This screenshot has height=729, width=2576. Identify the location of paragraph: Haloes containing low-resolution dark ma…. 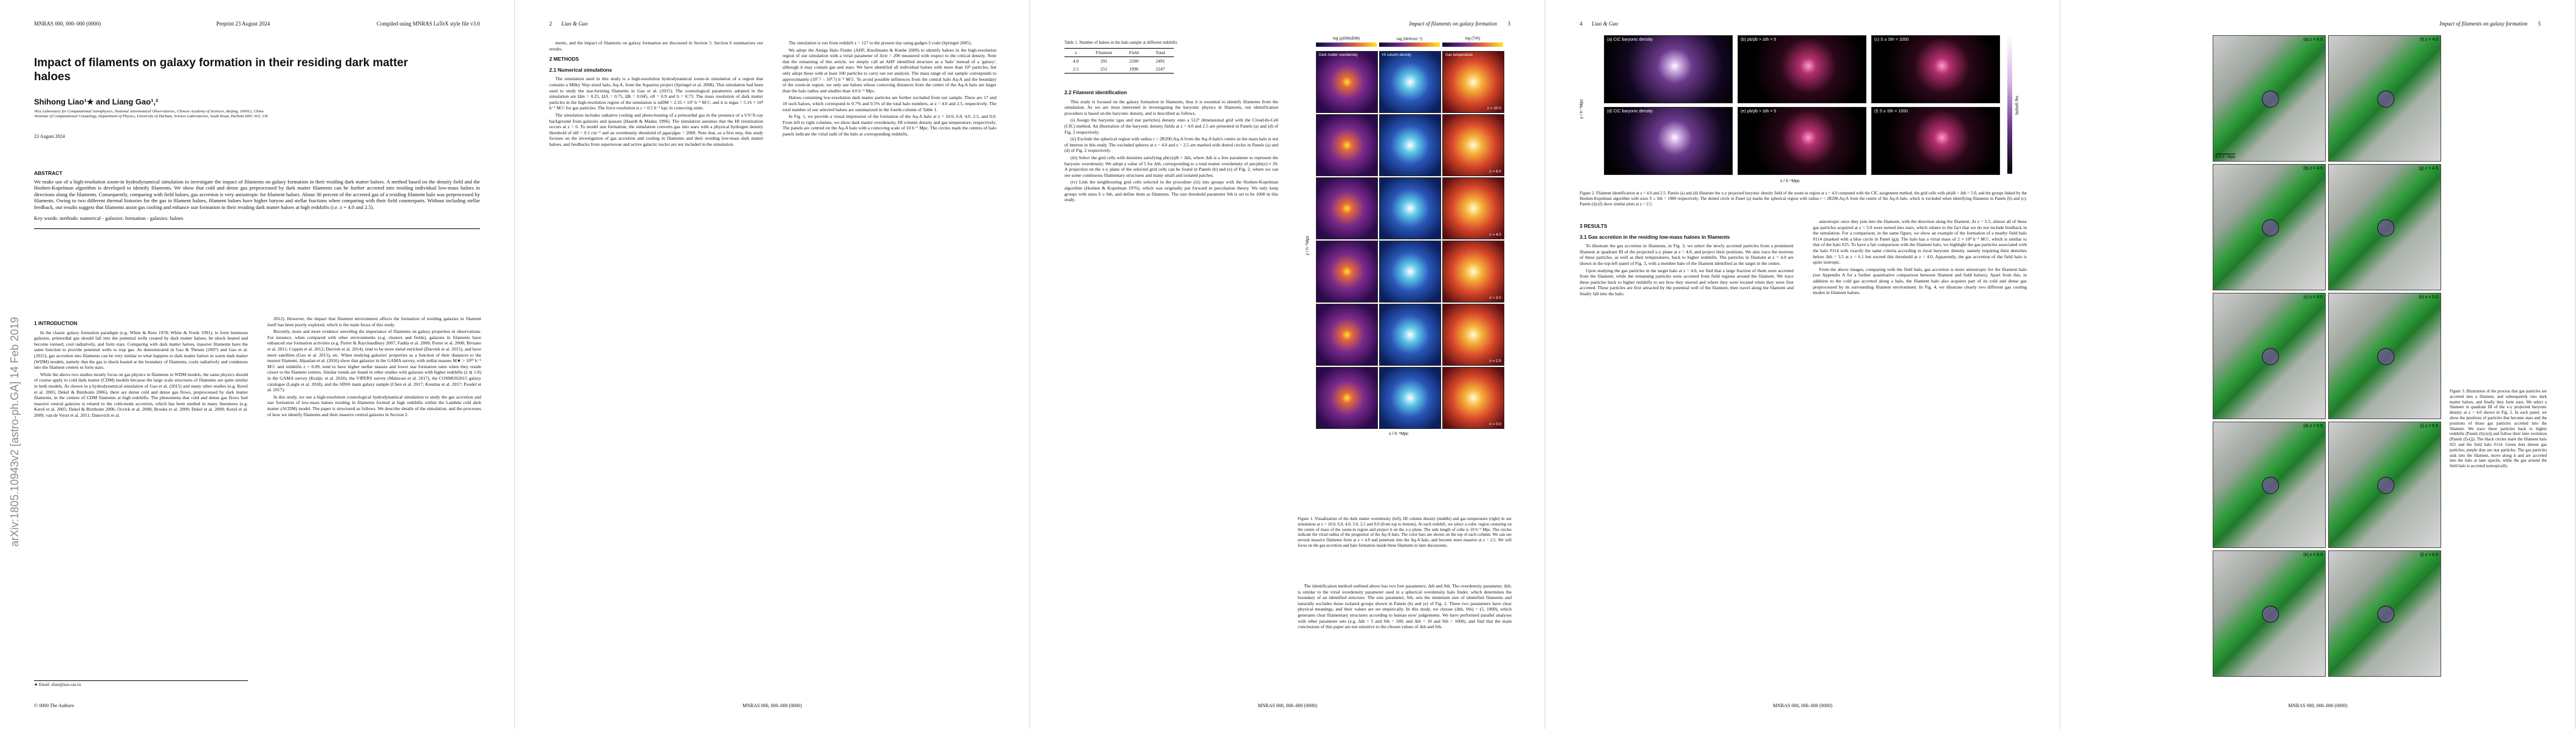
(889, 104).